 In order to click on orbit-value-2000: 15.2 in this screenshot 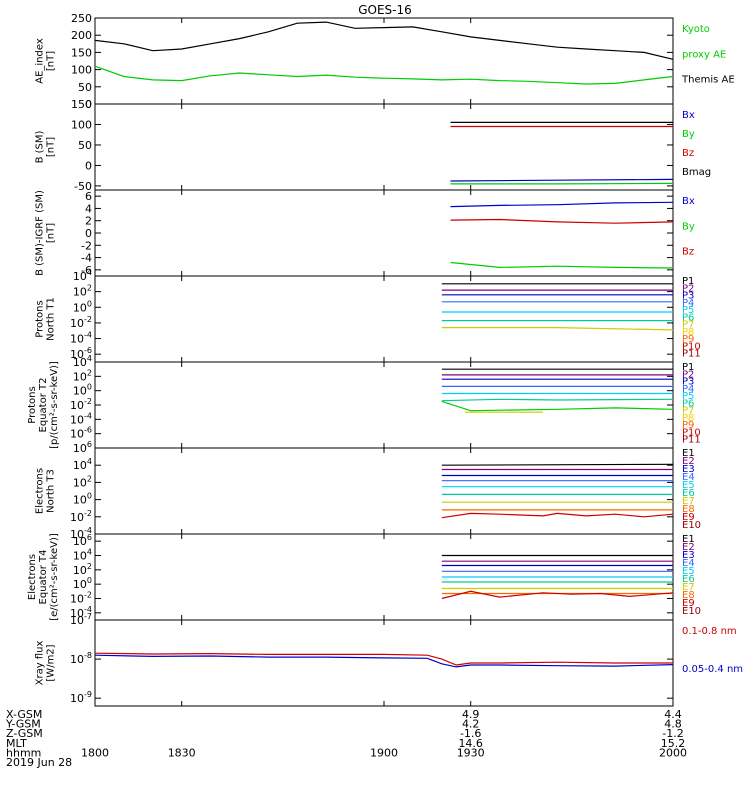, I will do `click(673, 743)`.